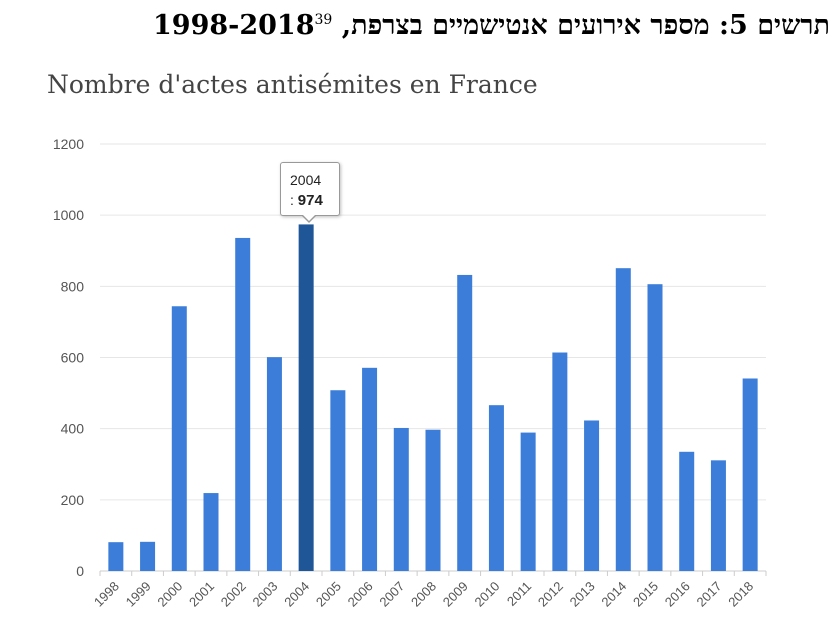  Describe the element at coordinates (243, 404) in the screenshot. I see `bar-2002` at that location.